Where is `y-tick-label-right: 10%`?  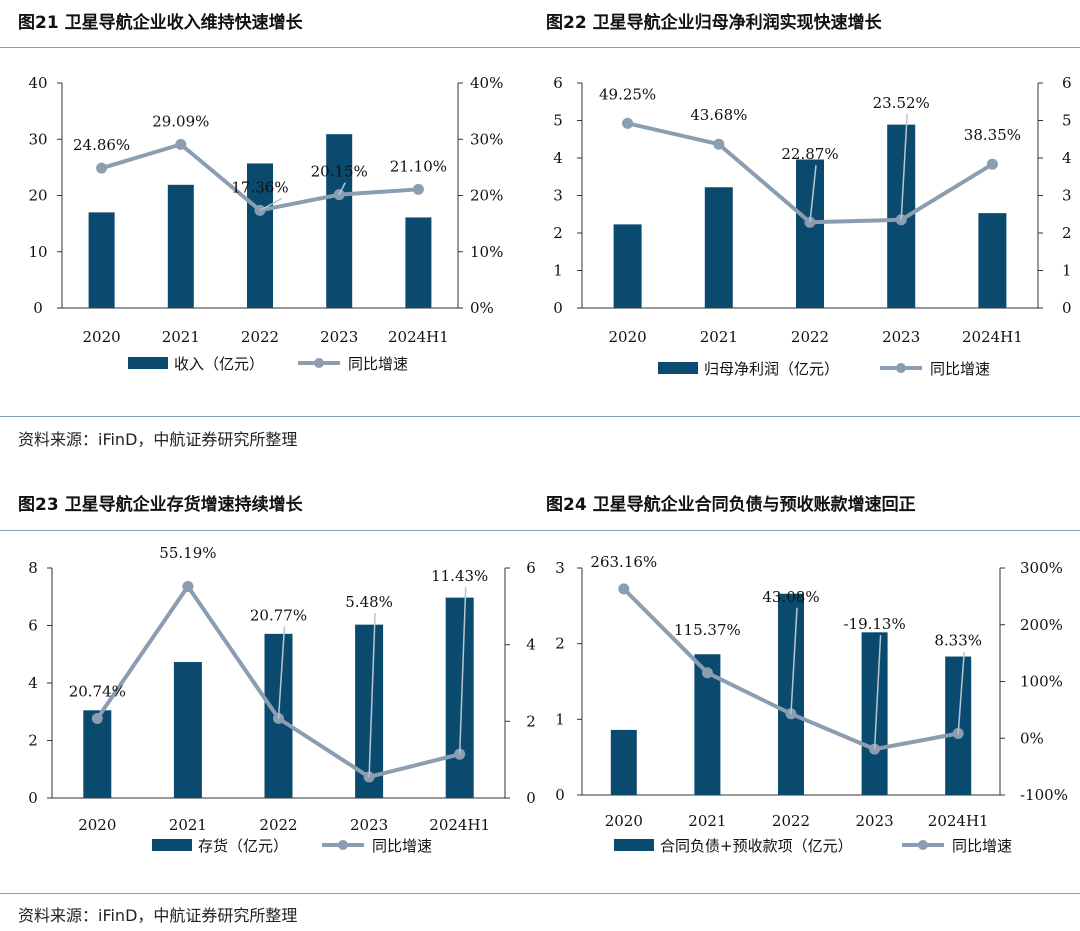 y-tick-label-right: 10% is located at coordinates (486, 252).